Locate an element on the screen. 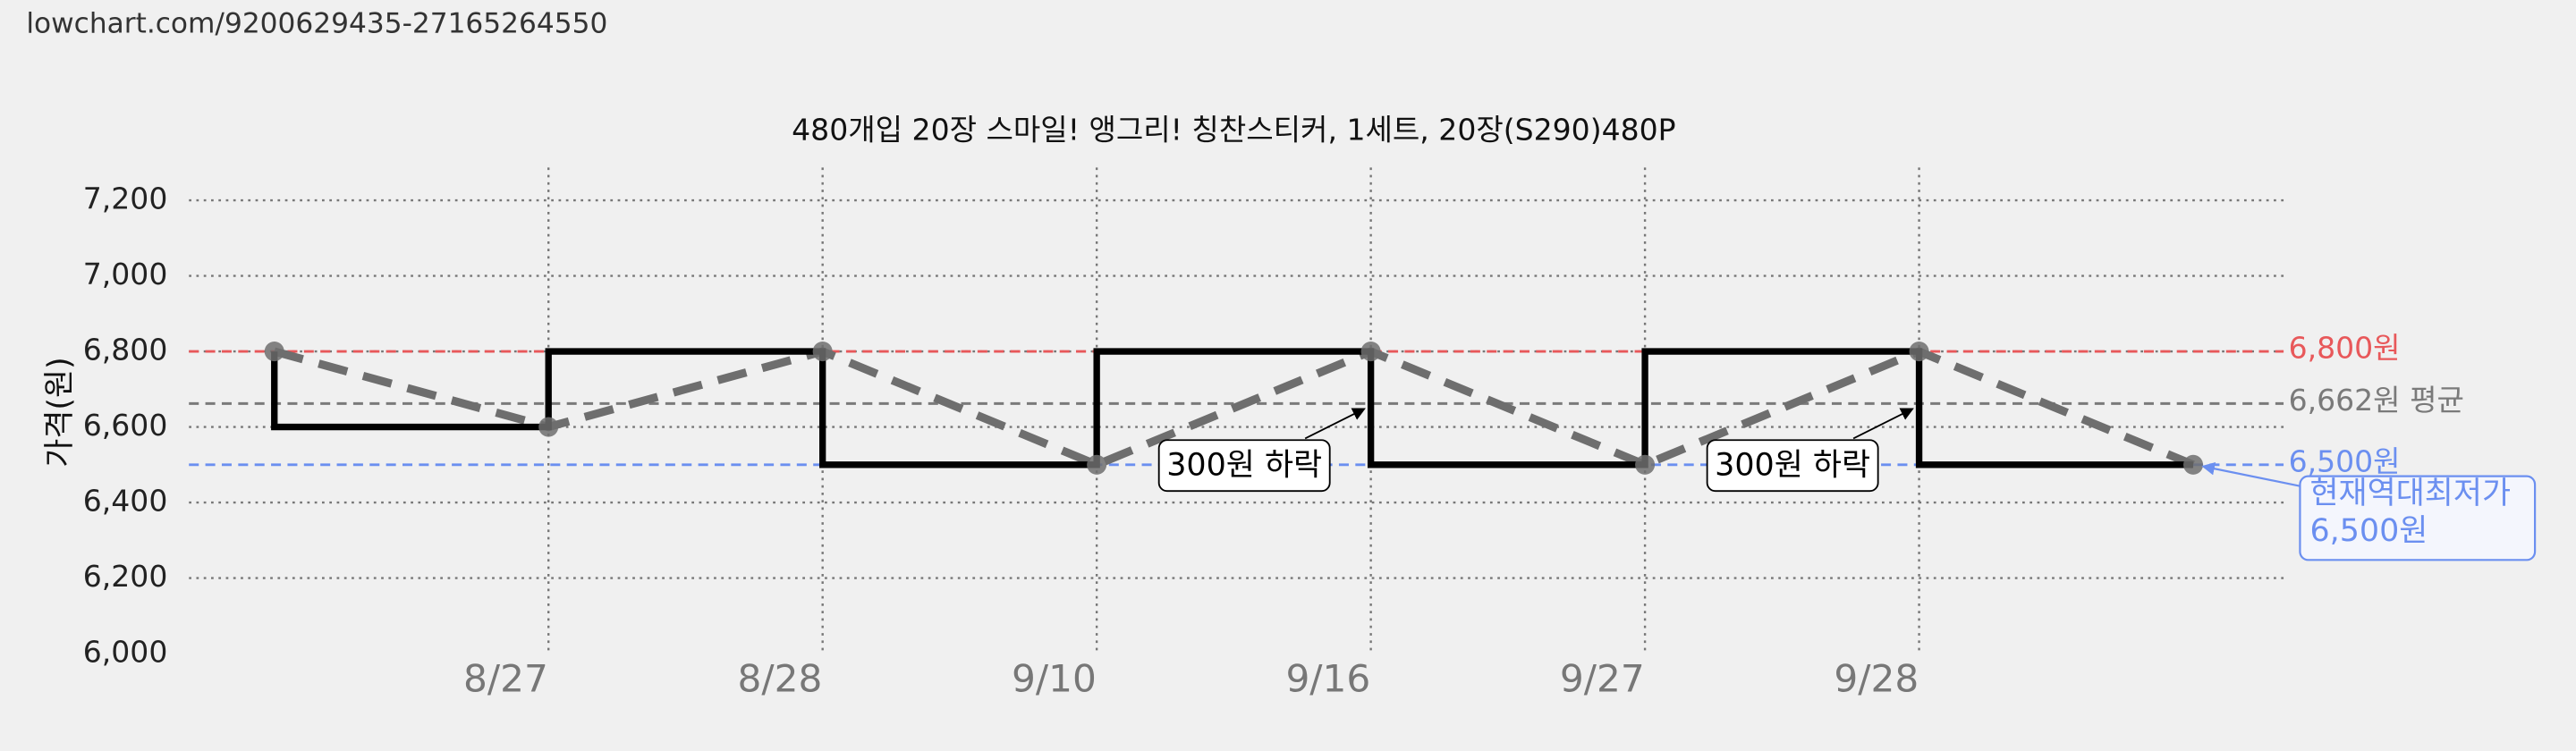 The image size is (2576, 751). reference-label: 6,800원 is located at coordinates (2345, 348).